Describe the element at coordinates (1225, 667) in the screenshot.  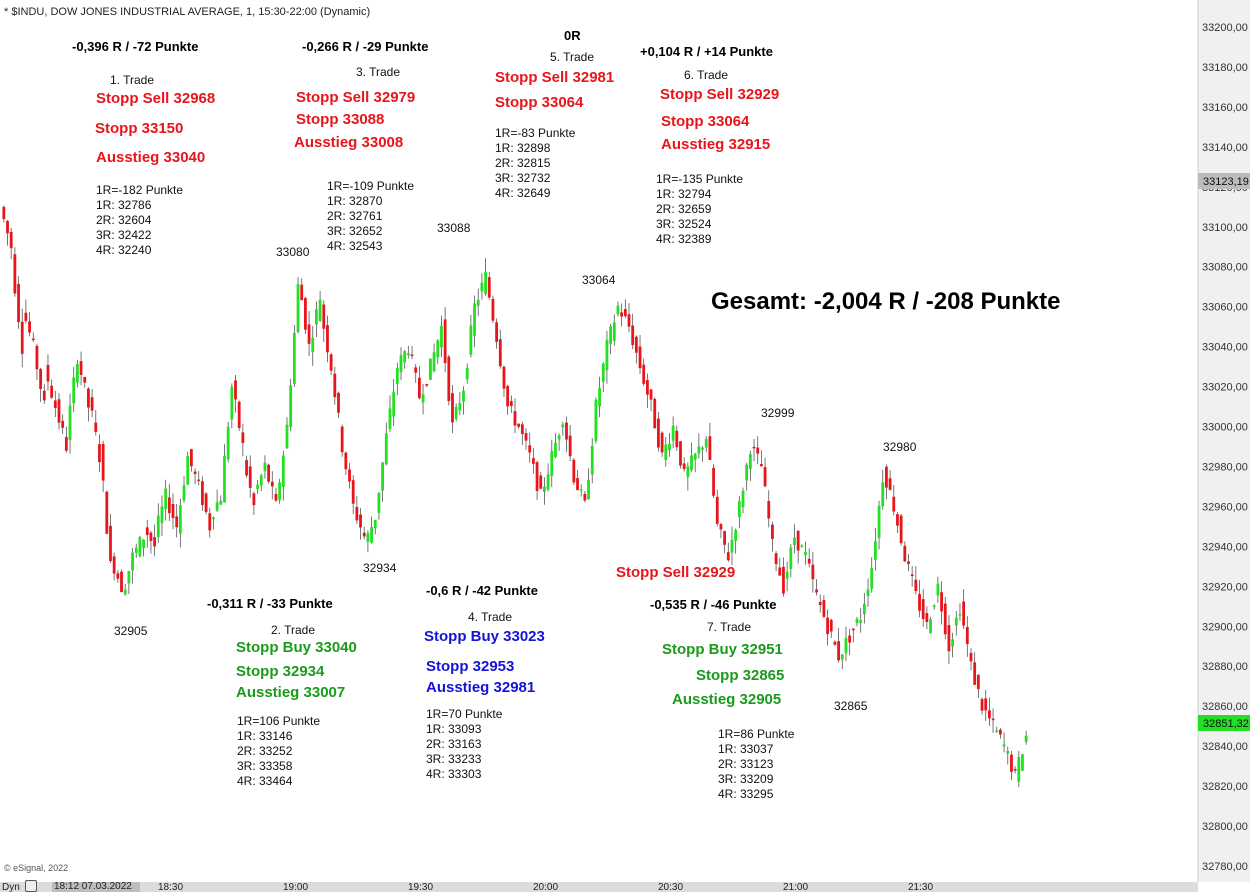
I see `y-tick-label: 32880,00` at that location.